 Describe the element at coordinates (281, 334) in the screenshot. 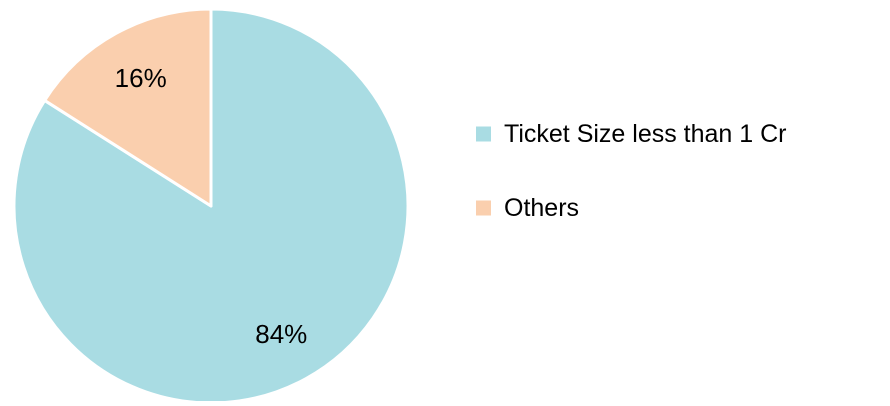

I see `data-label-ticket-size-less-than-1-cr: 84%` at that location.